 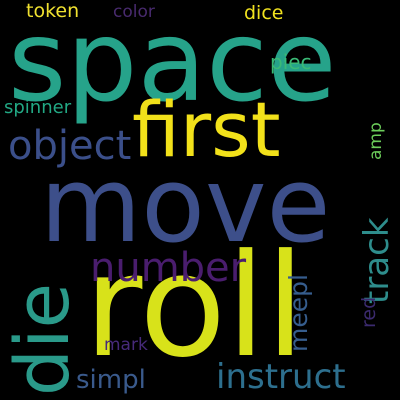 What do you see at coordinates (291, 62) in the screenshot?
I see `word-piec: piec` at bounding box center [291, 62].